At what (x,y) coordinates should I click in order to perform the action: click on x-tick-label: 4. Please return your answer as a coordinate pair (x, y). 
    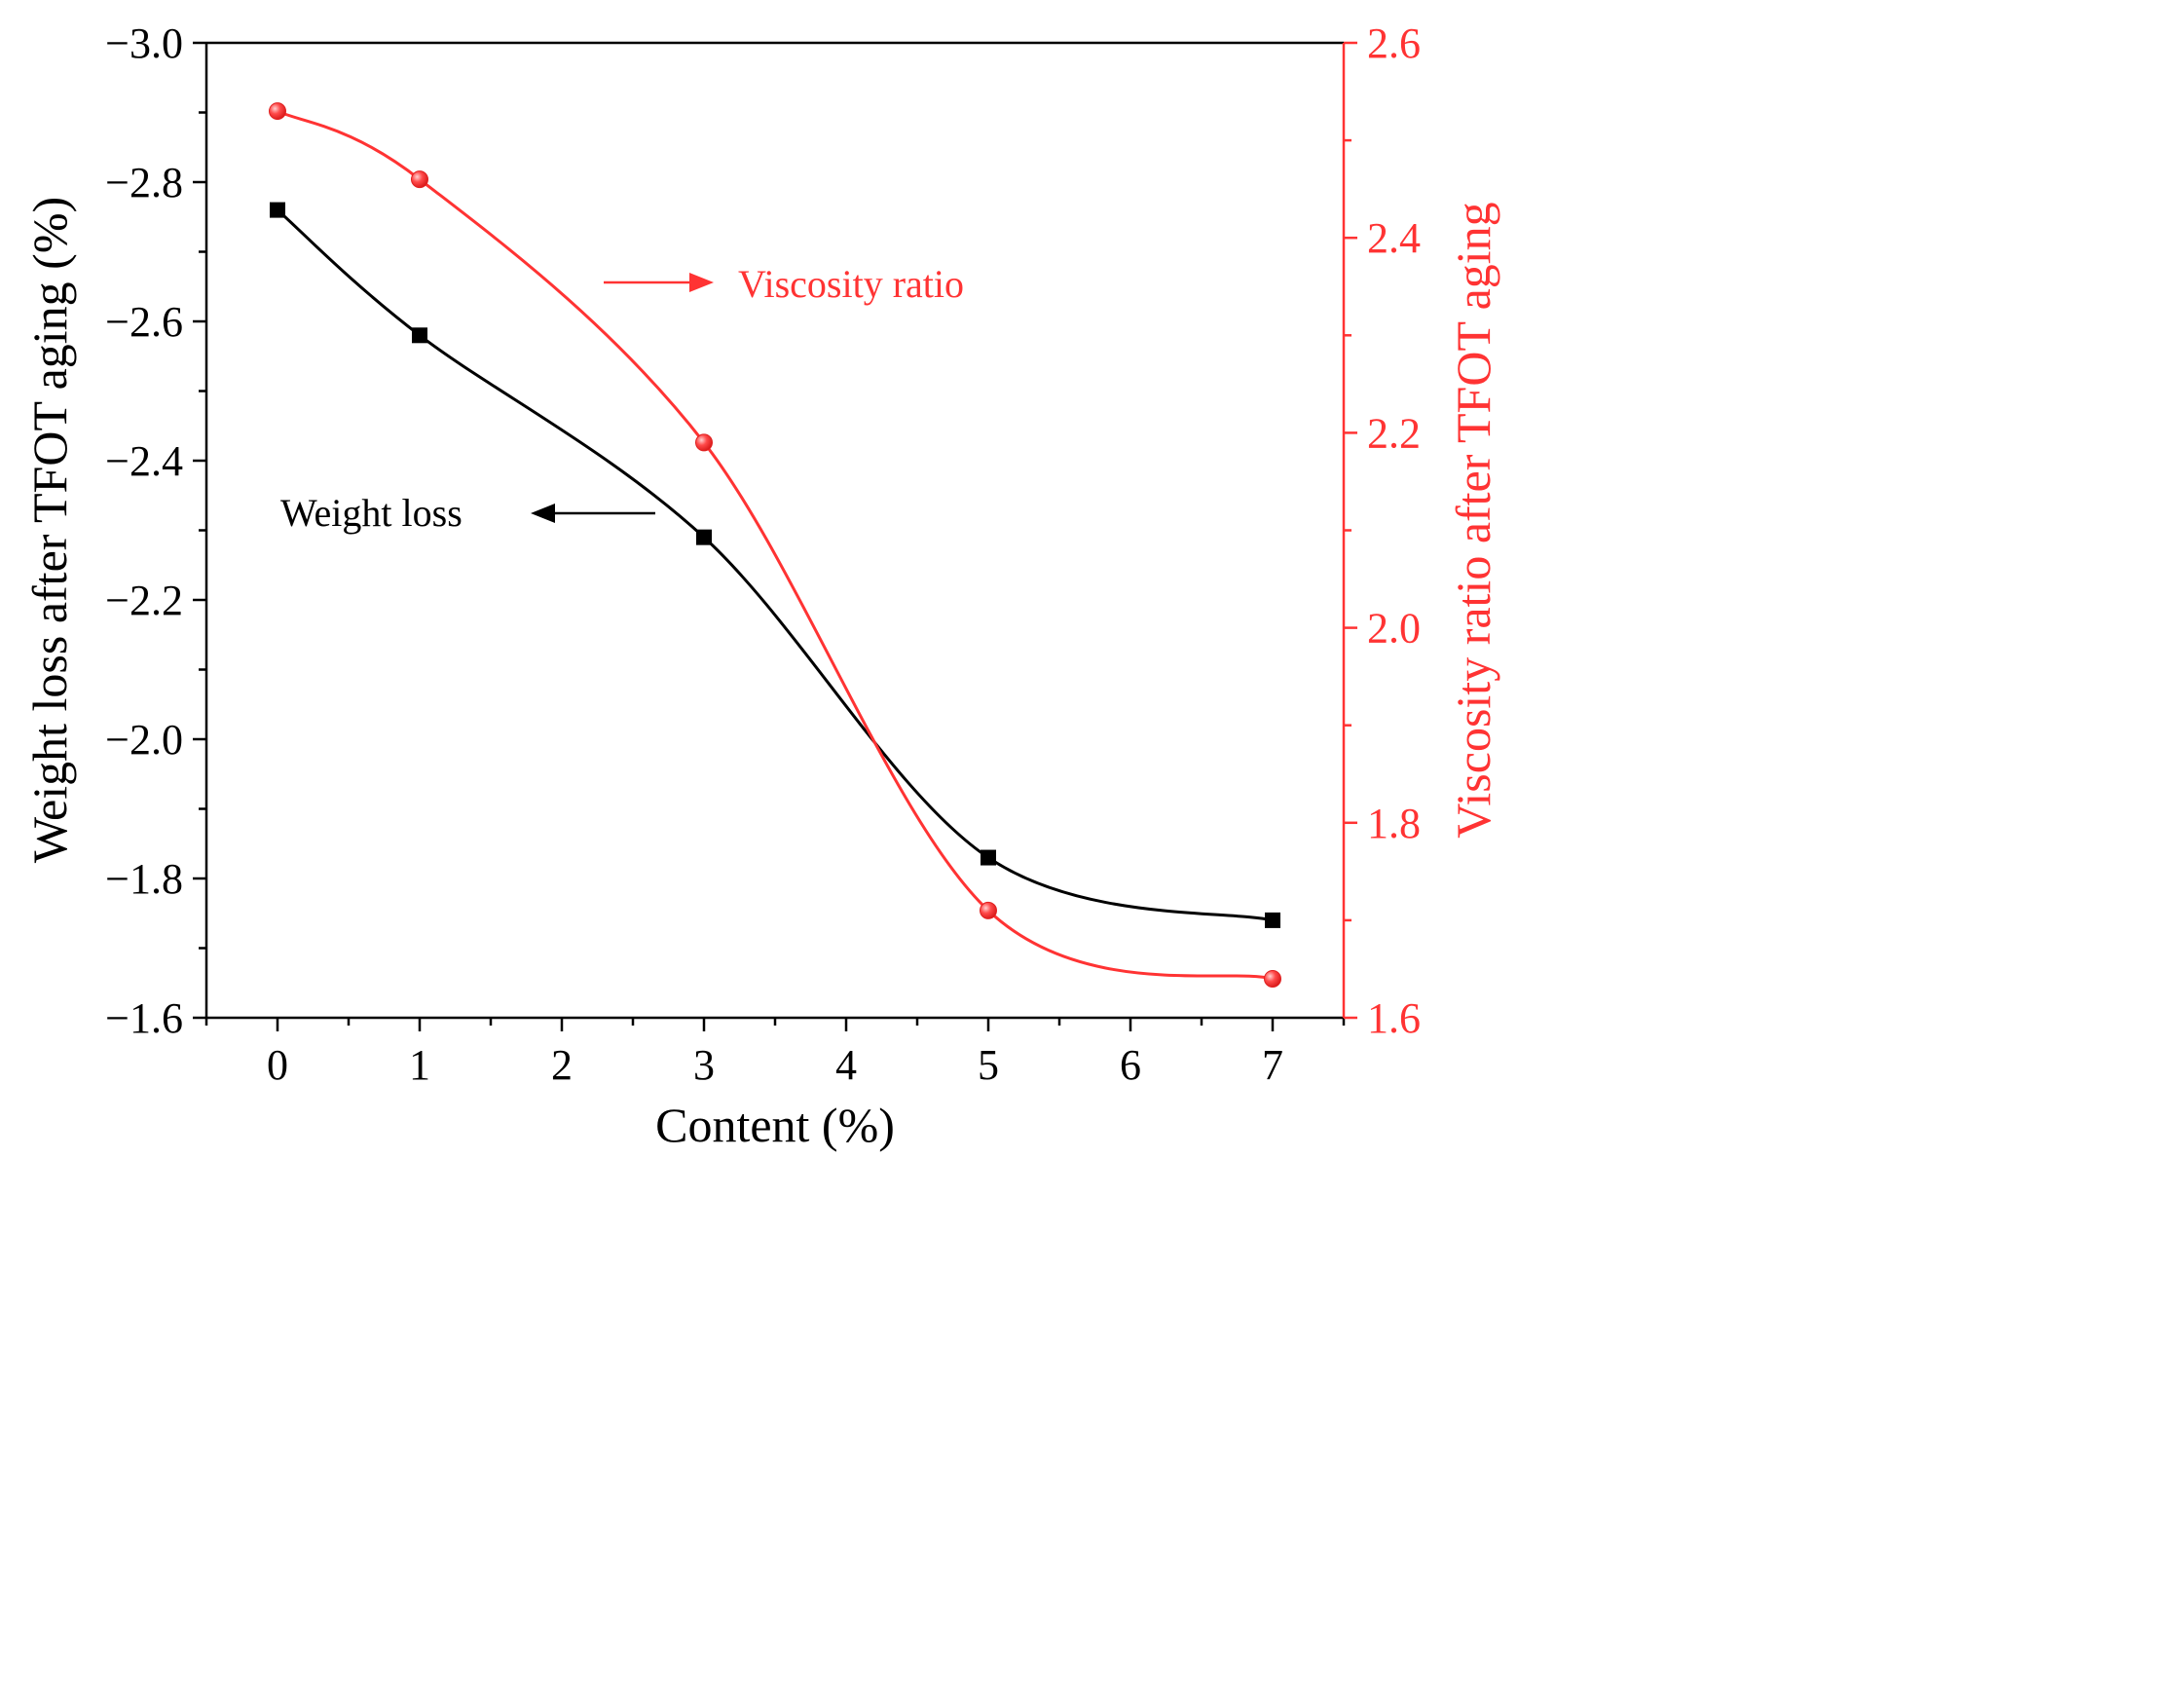
    Looking at the image, I should click on (846, 1065).